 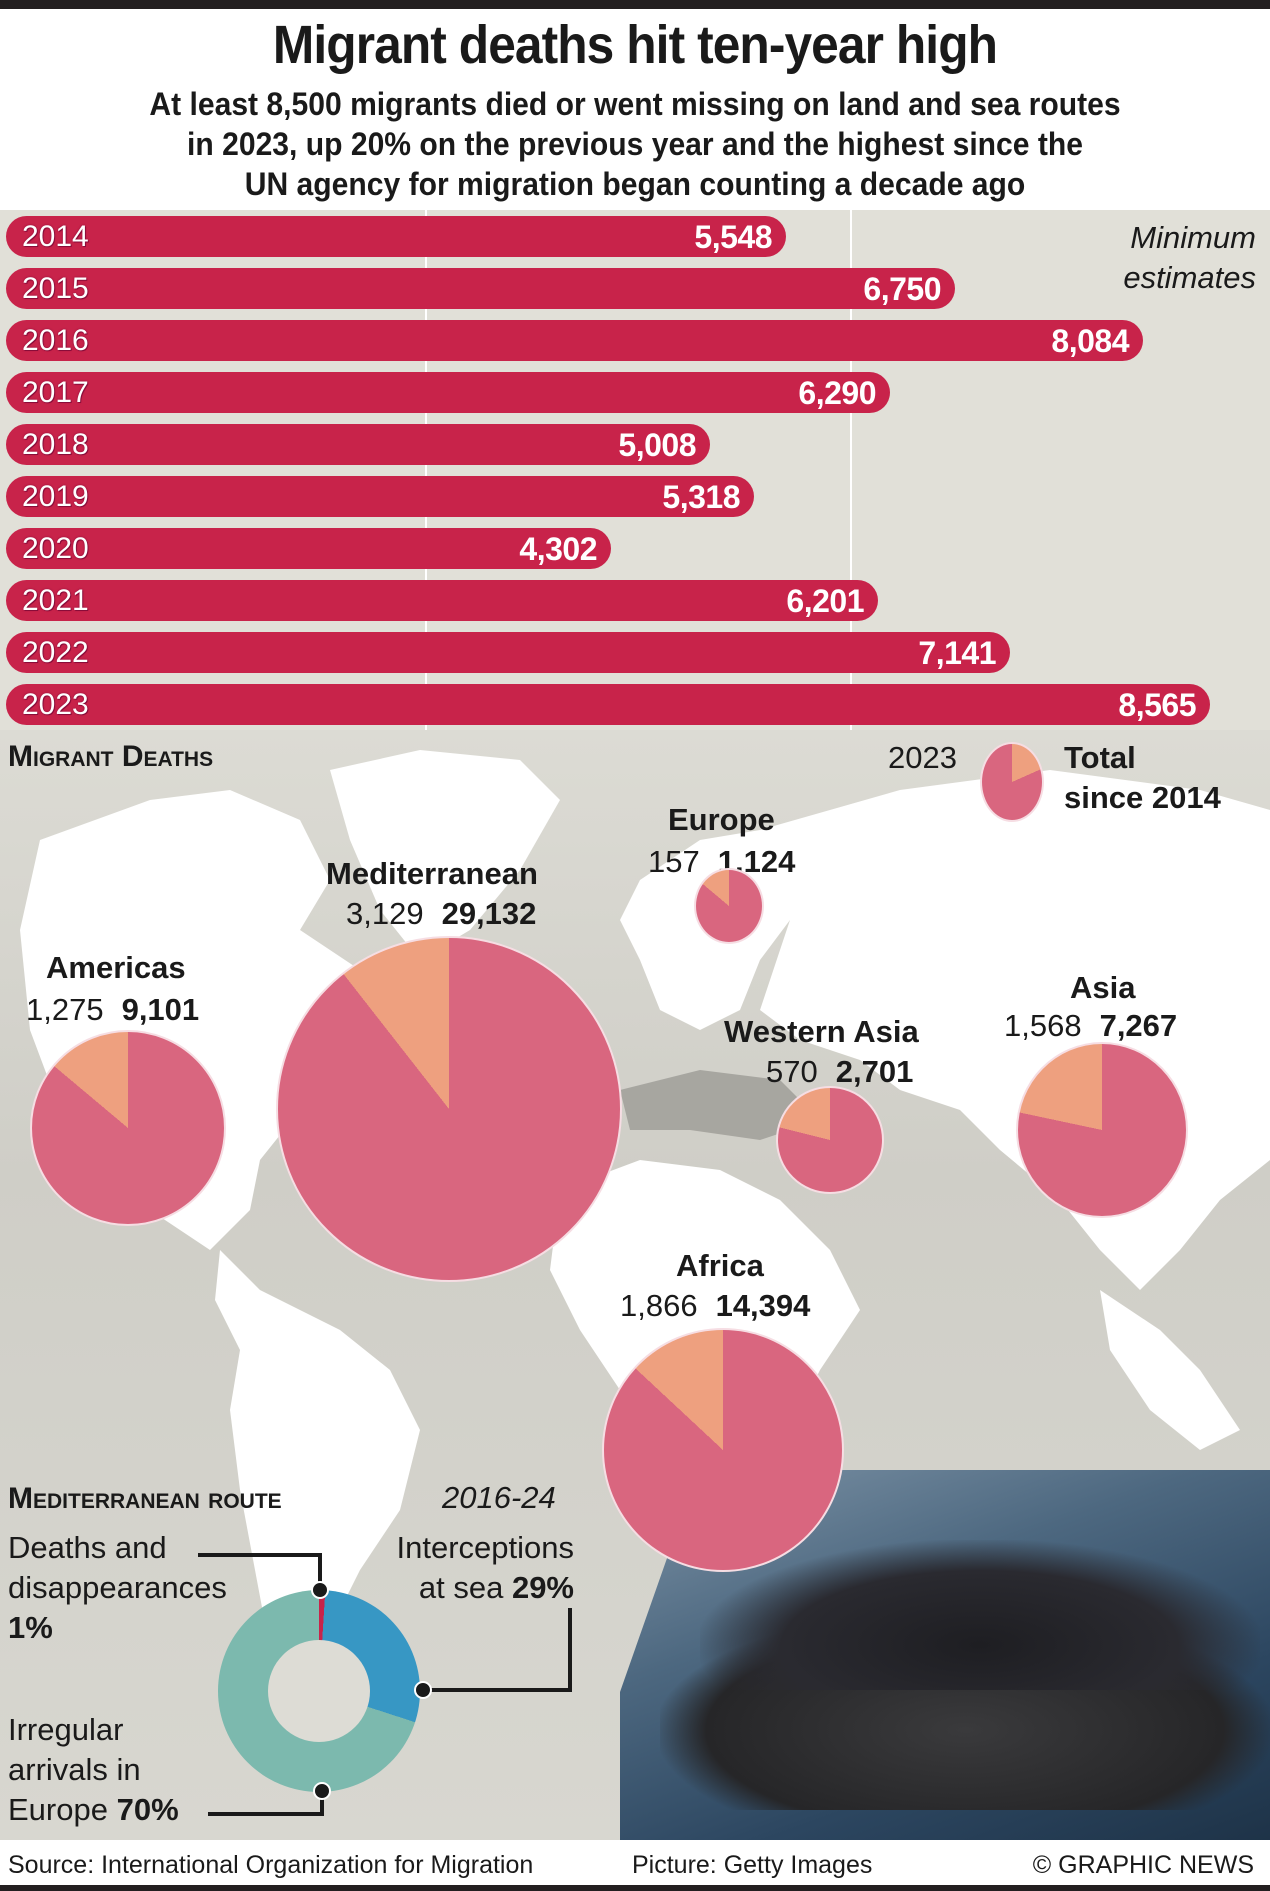 I want to click on bar-2017: 2017 6,290, so click(x=448, y=392).